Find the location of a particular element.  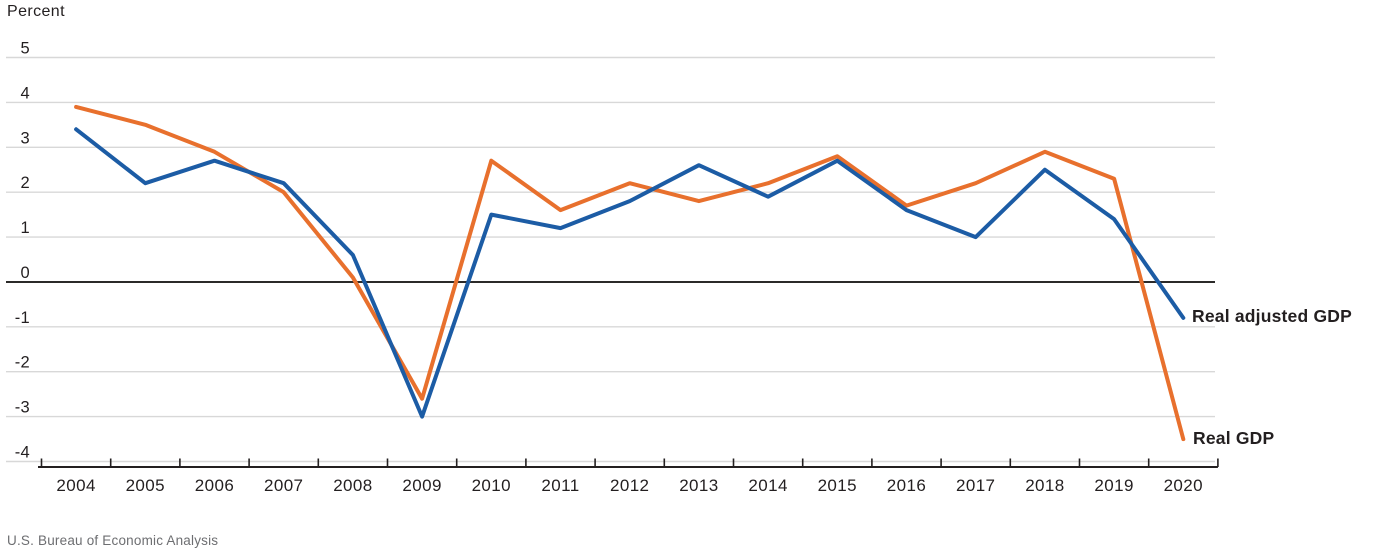

y-tick-label: 4 is located at coordinates (25, 93).